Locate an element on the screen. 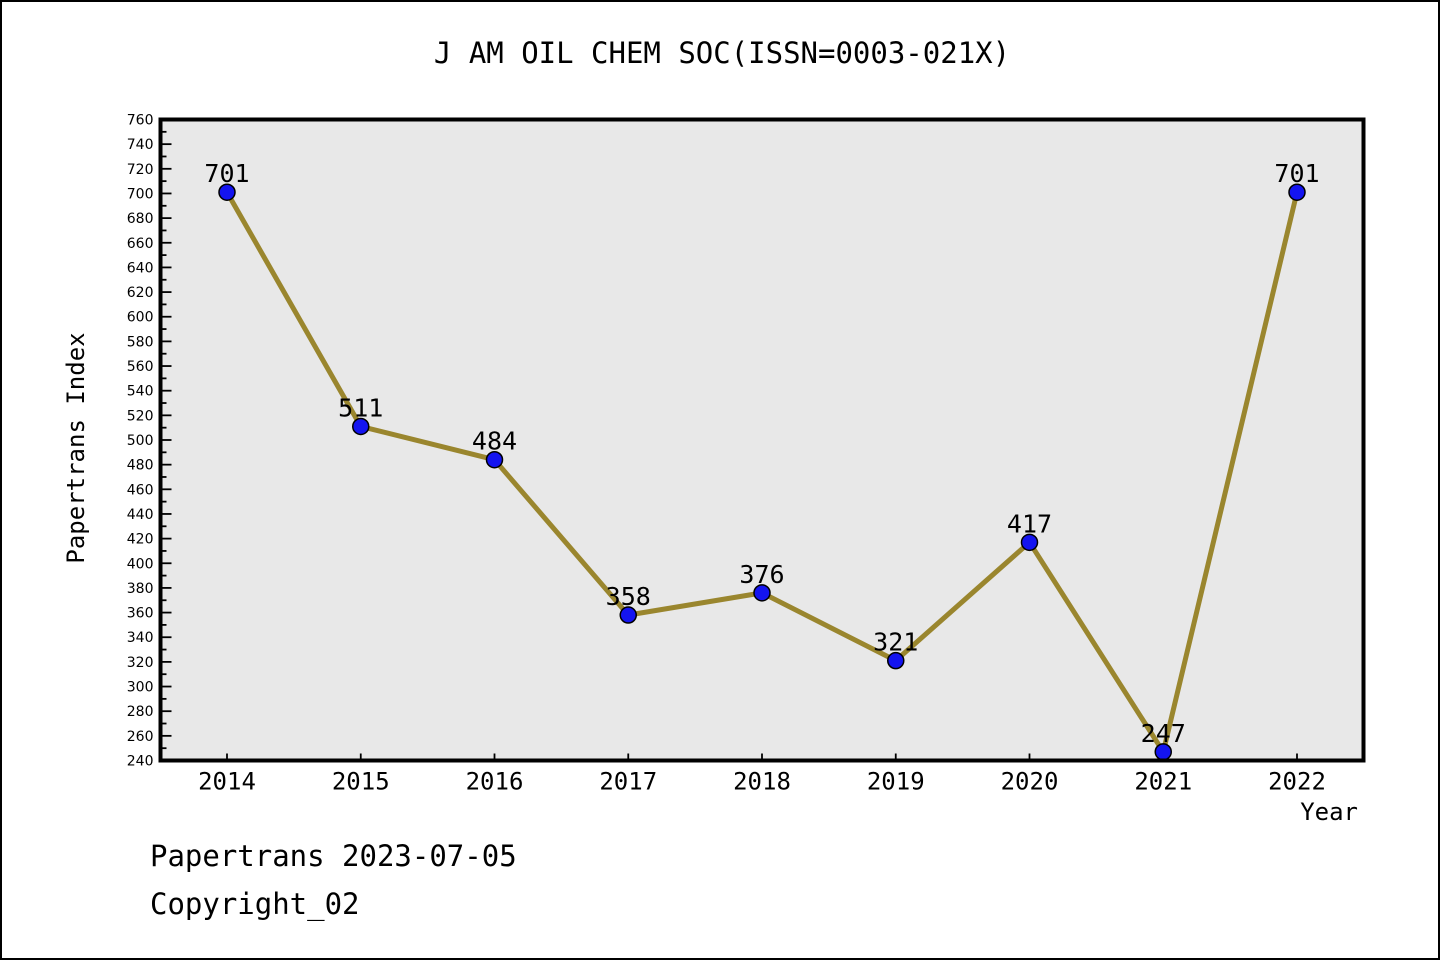  y-tick-label: 380 is located at coordinates (140, 589).